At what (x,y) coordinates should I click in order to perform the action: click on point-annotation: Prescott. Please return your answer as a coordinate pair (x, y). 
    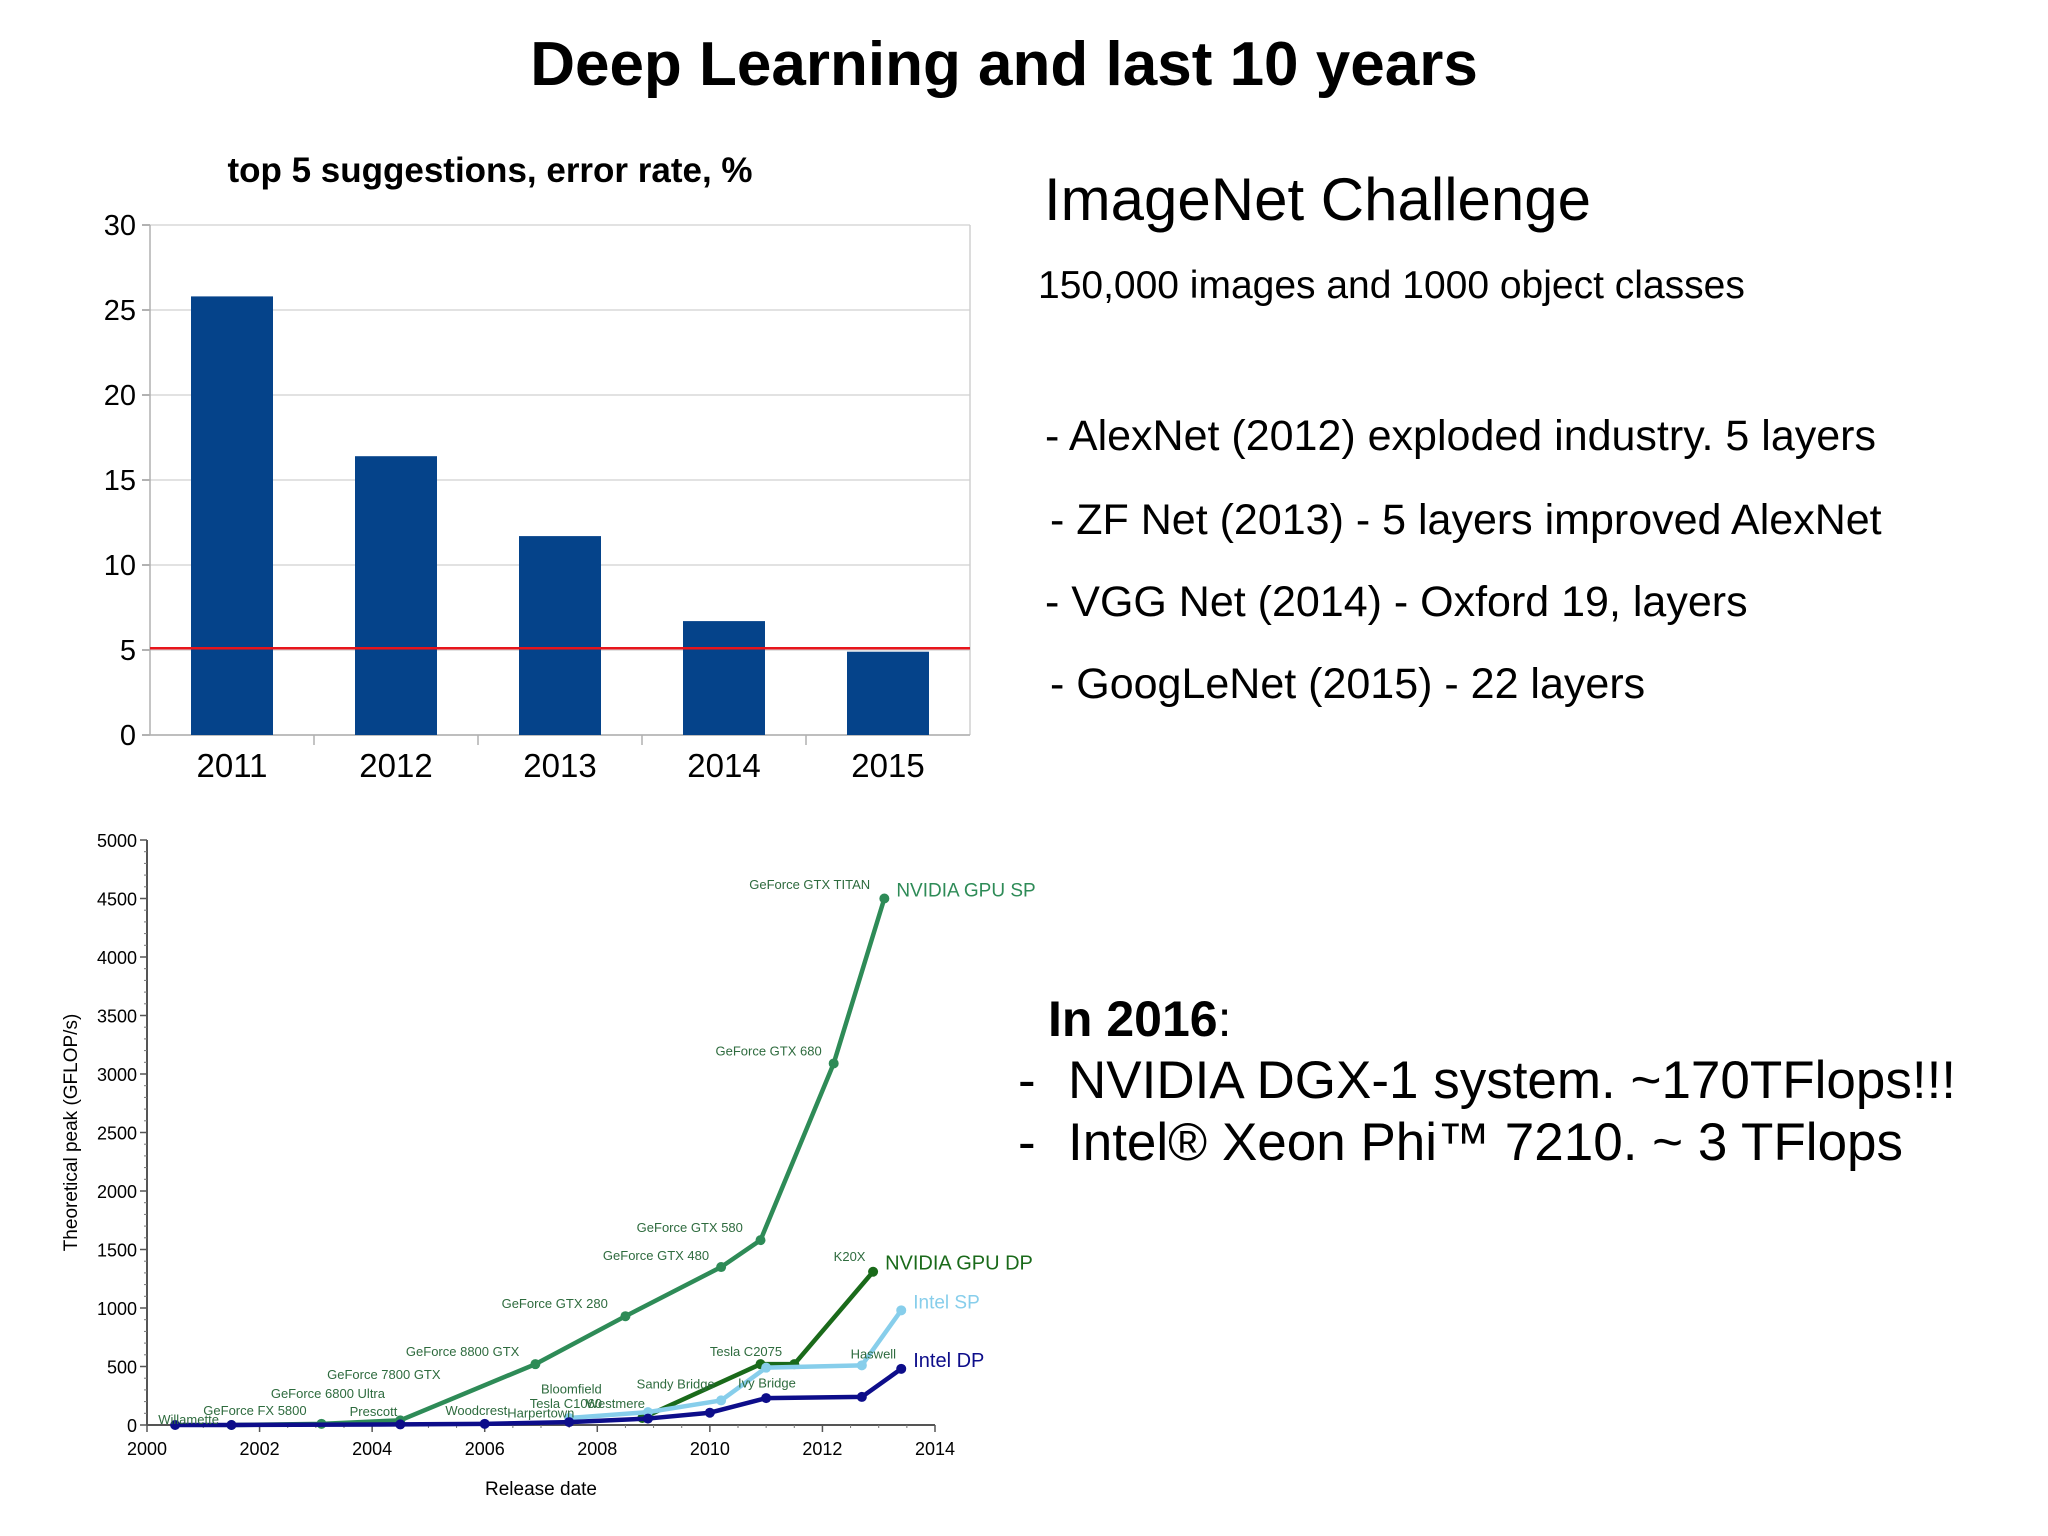
    Looking at the image, I should click on (374, 1411).